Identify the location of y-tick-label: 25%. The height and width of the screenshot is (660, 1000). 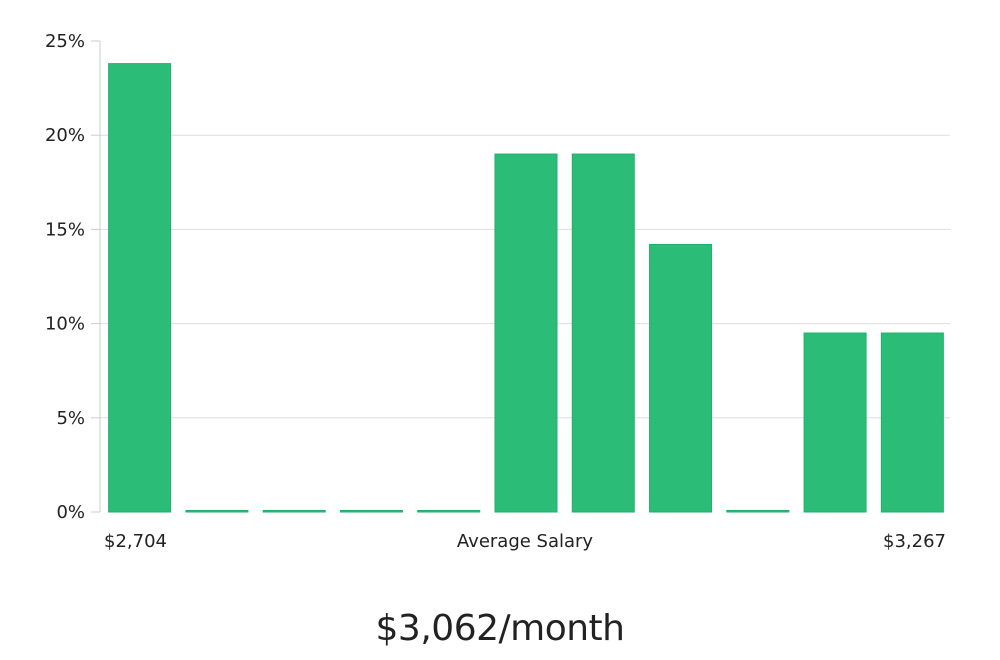
(65, 41).